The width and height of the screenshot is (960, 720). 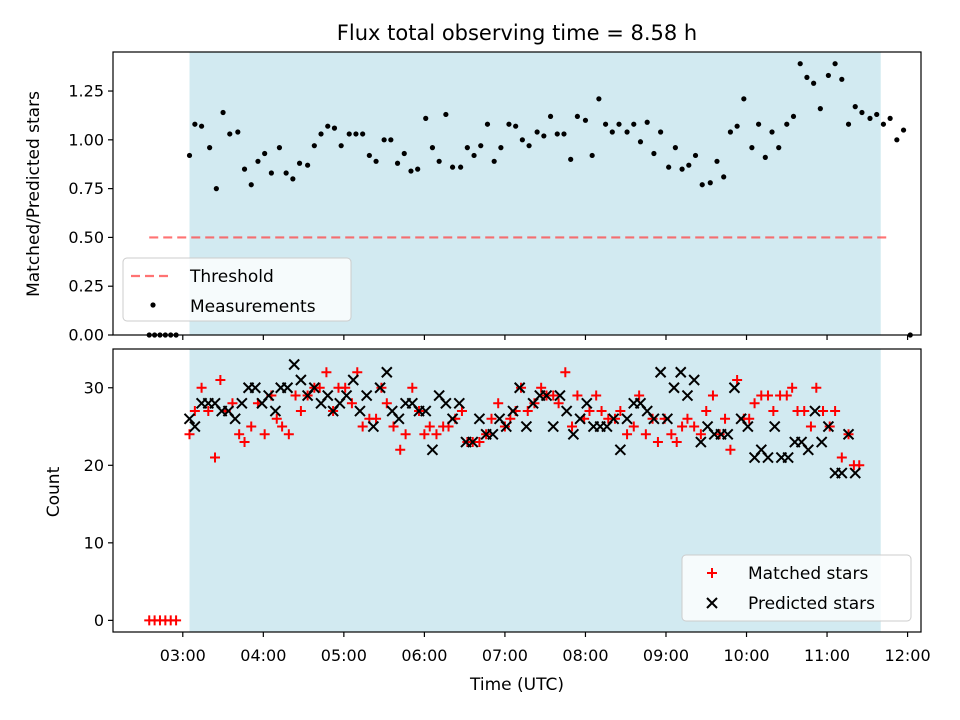 I want to click on legend: Matched stars Predicted stars, so click(x=796, y=588).